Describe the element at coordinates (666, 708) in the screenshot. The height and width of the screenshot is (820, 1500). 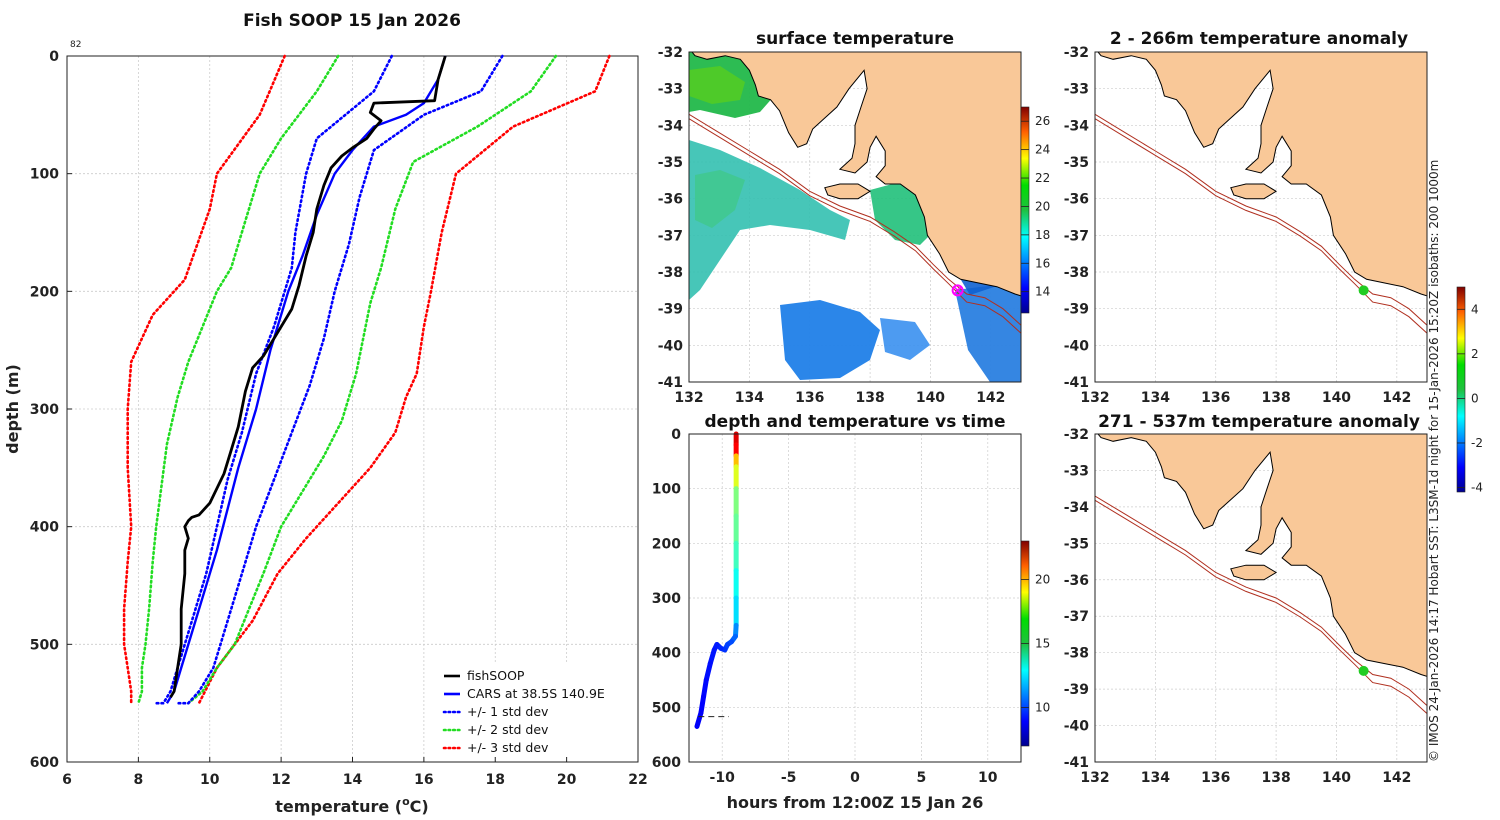
I see `dt-ytick-label: 500` at that location.